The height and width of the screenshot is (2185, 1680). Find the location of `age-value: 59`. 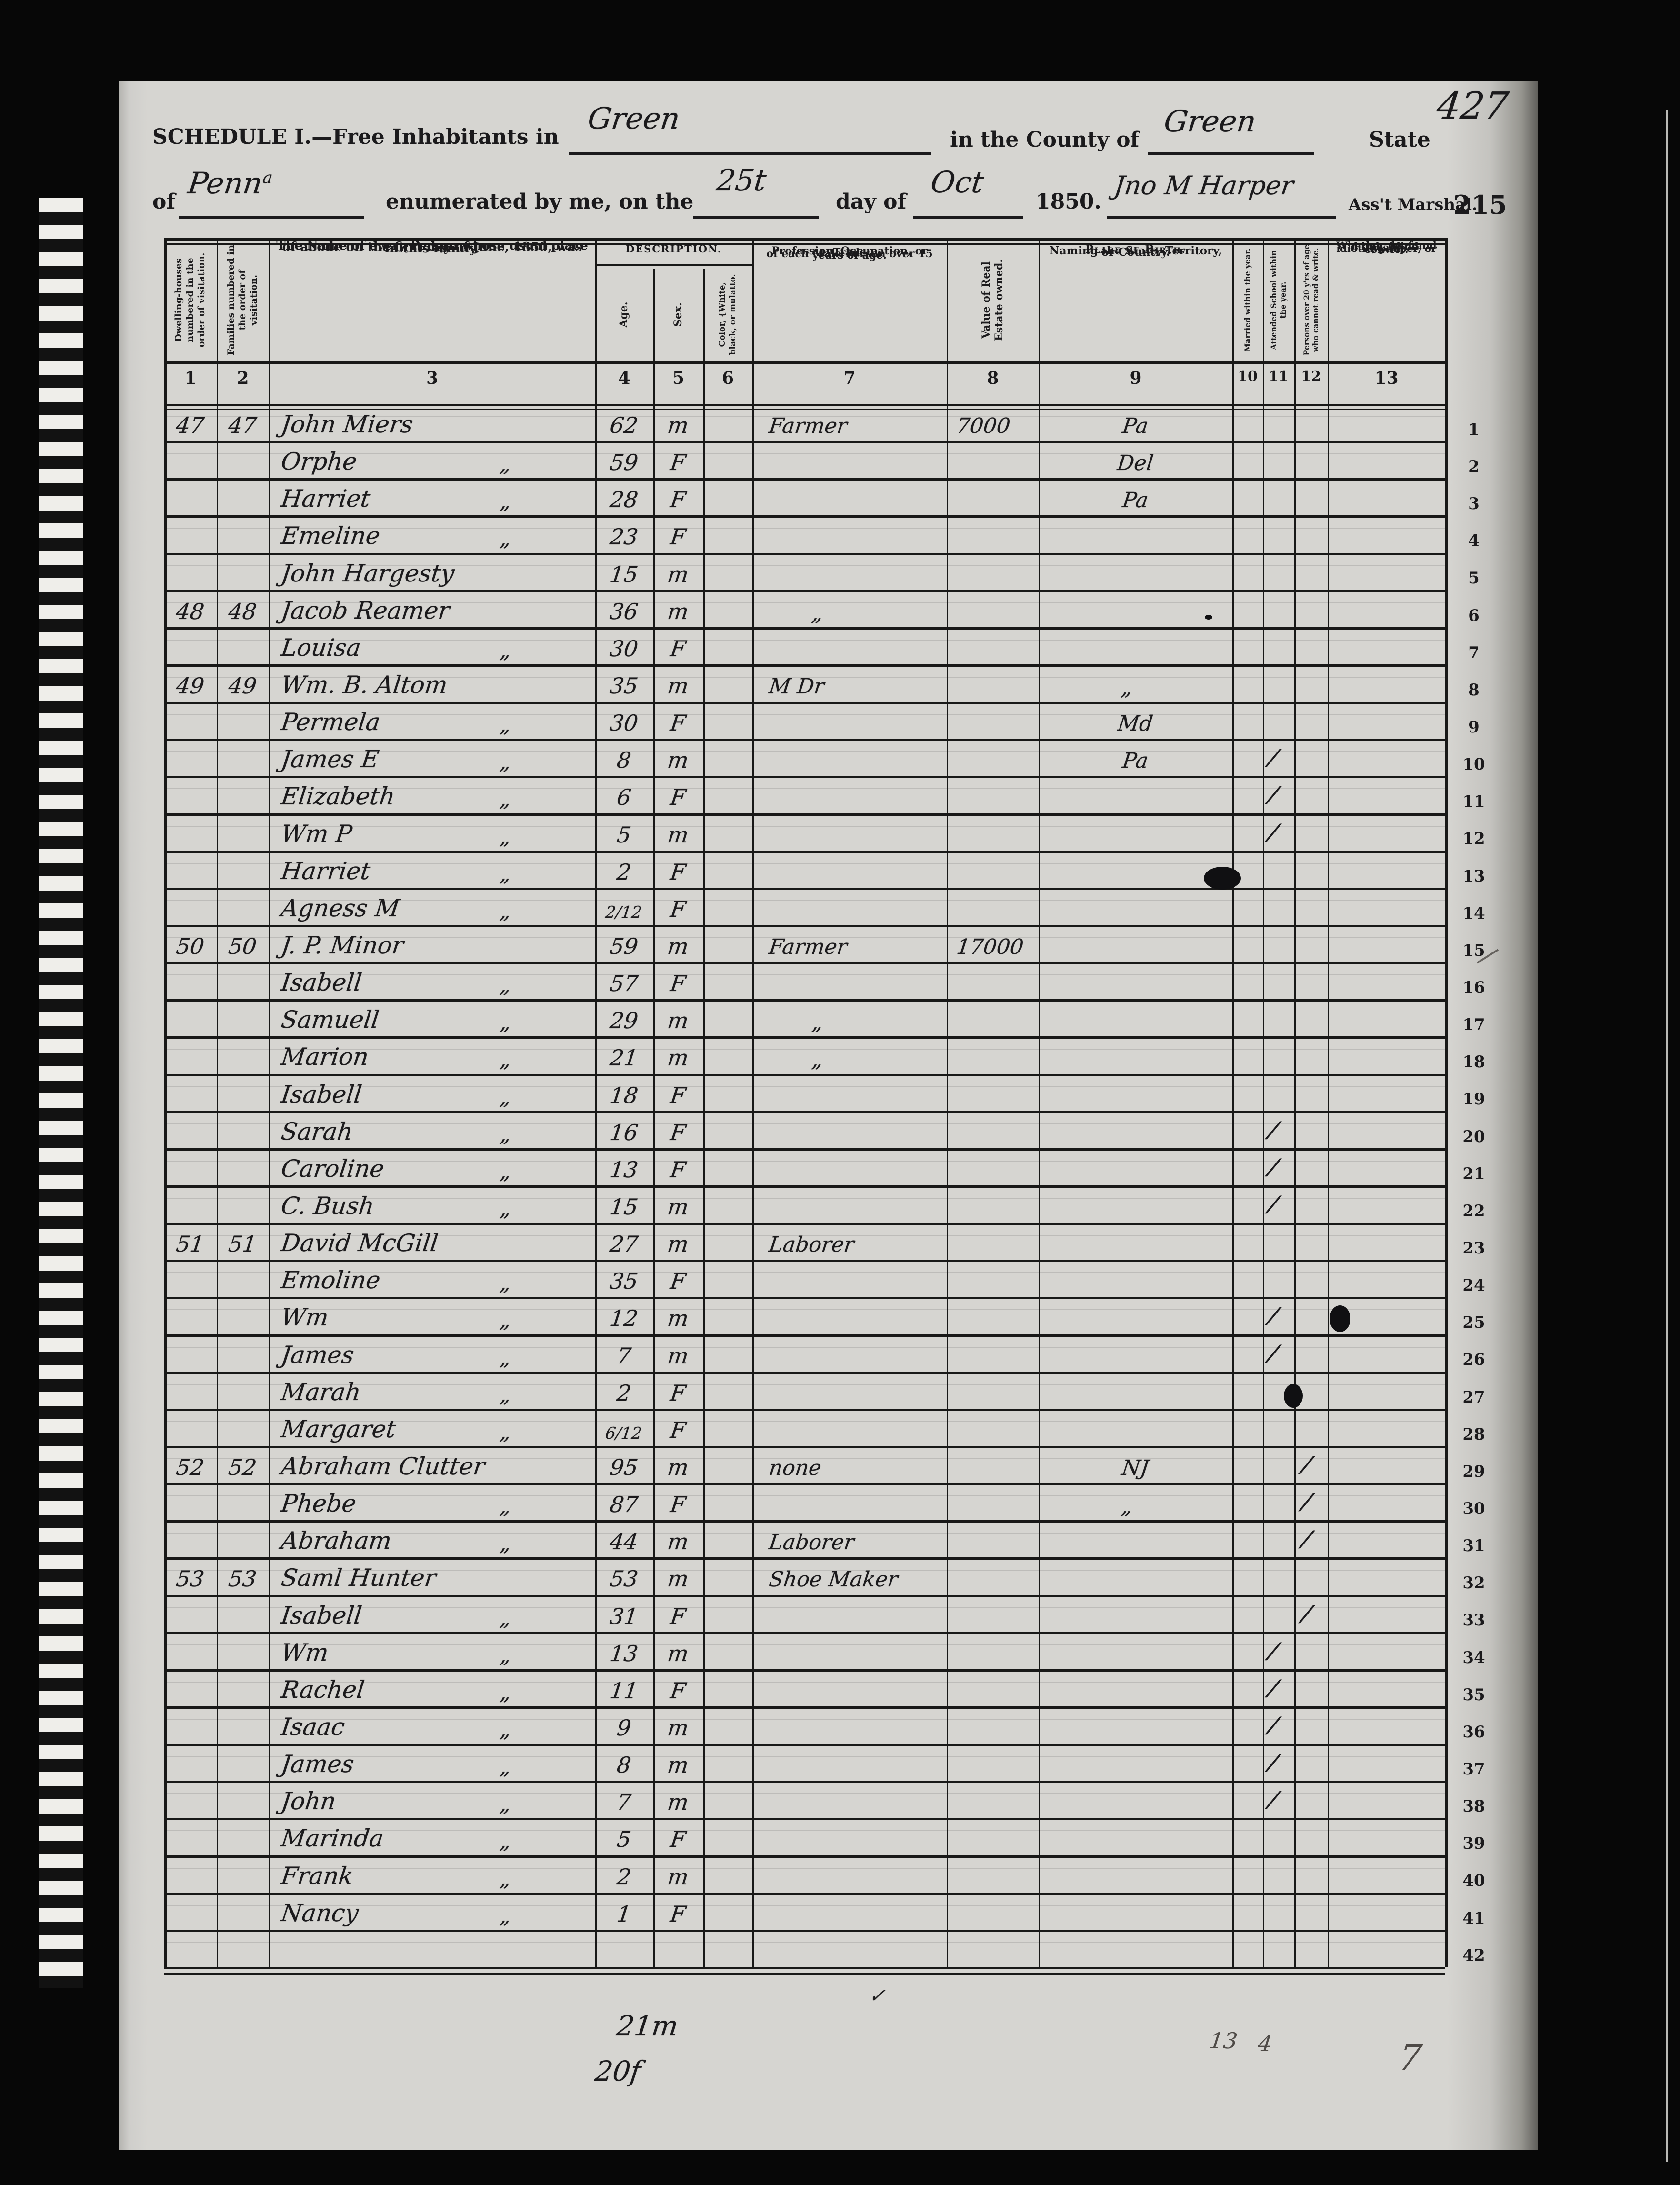

age-value: 59 is located at coordinates (624, 946).